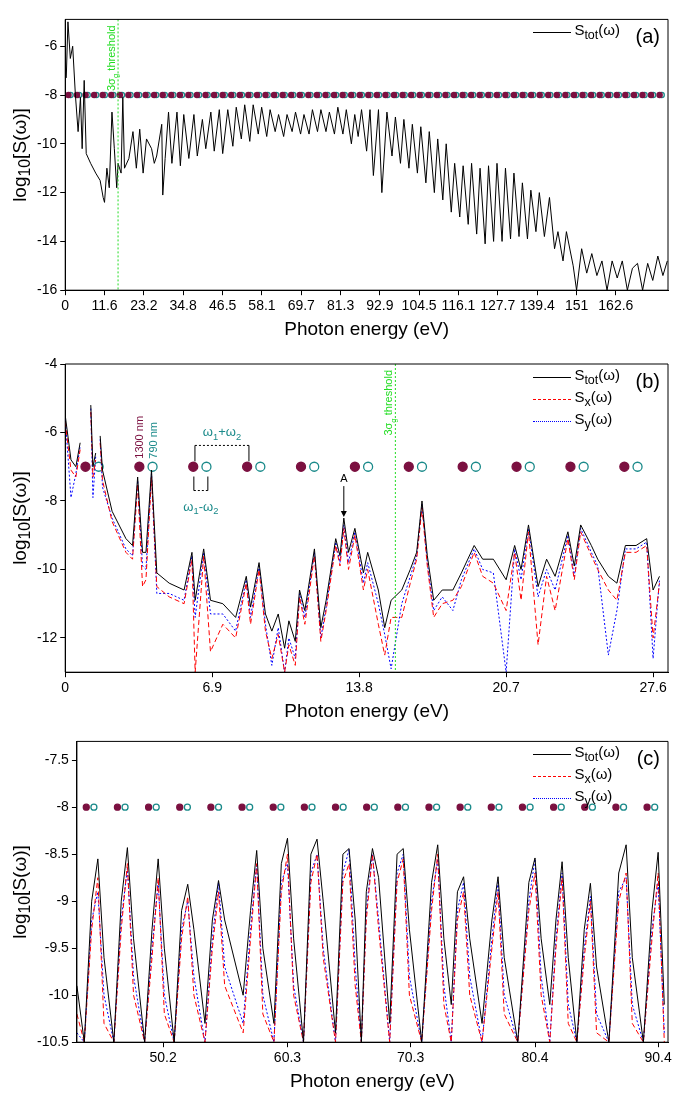 The width and height of the screenshot is (688, 1118). Describe the element at coordinates (653, 687) in the screenshot. I see `x-tick-label: 27.6` at that location.